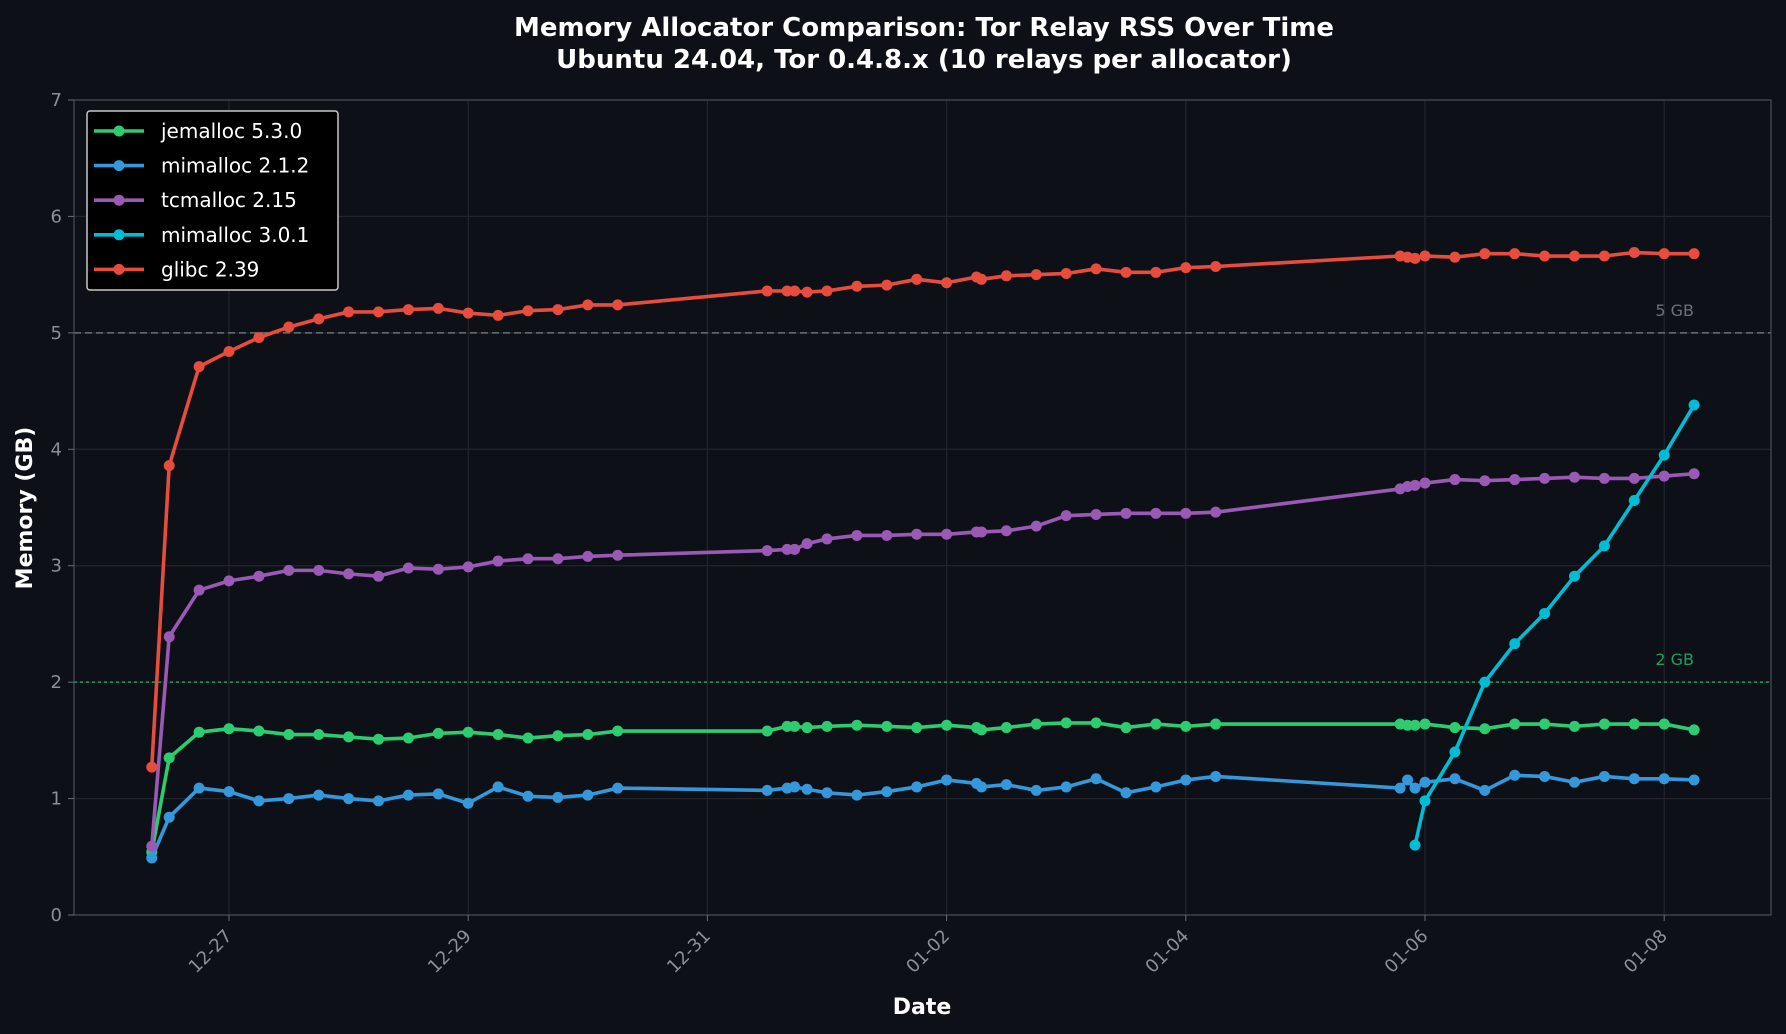 The image size is (1786, 1034). Describe the element at coordinates (235, 166) in the screenshot. I see `legend-label: mimalloc 2.1.2` at that location.